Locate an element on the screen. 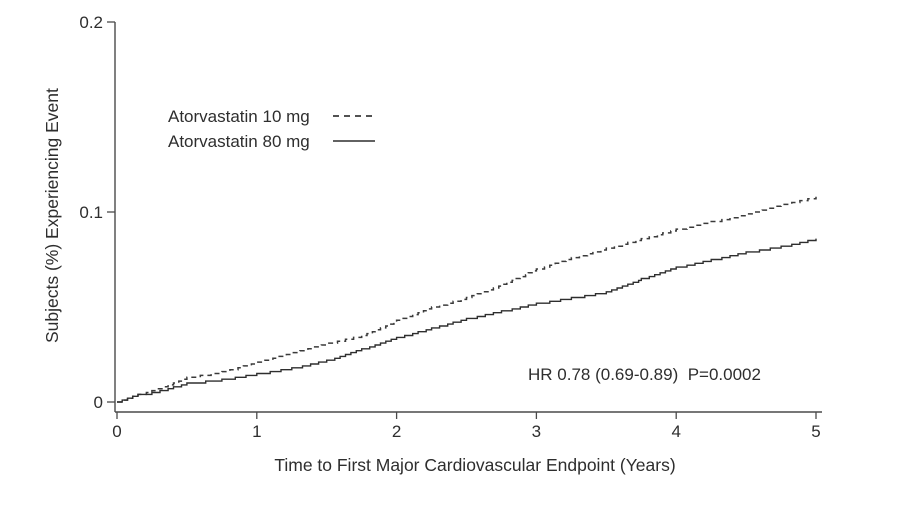  y-tick-label: 0.2 is located at coordinates (91, 22).